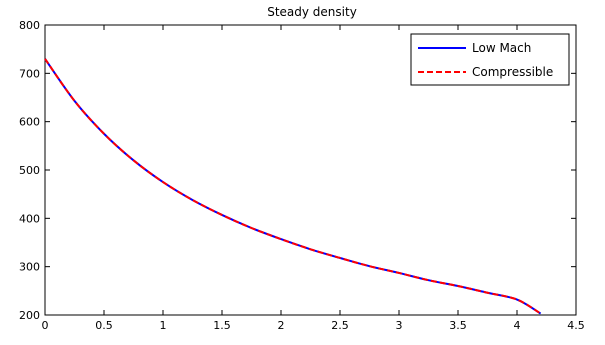 The image size is (605, 345). Describe the element at coordinates (29, 25) in the screenshot. I see `y-tick-label: 800` at that location.